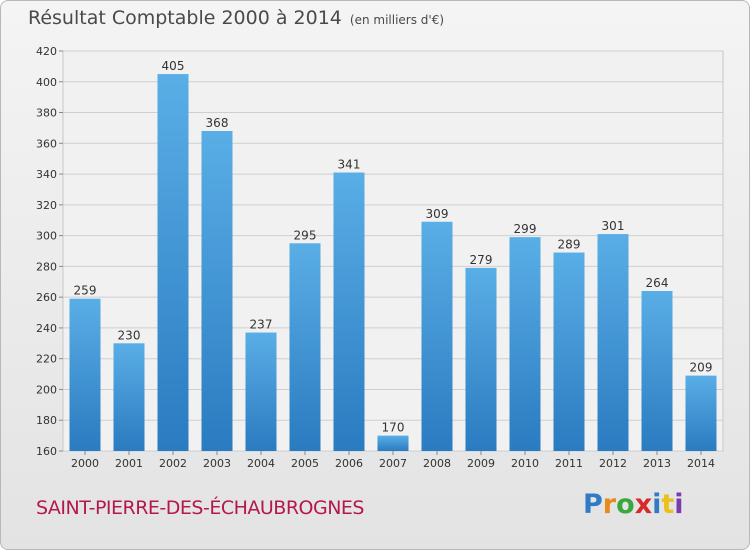 Image resolution: width=750 pixels, height=550 pixels. Describe the element at coordinates (349, 463) in the screenshot. I see `x-tick-label: 2006` at that location.